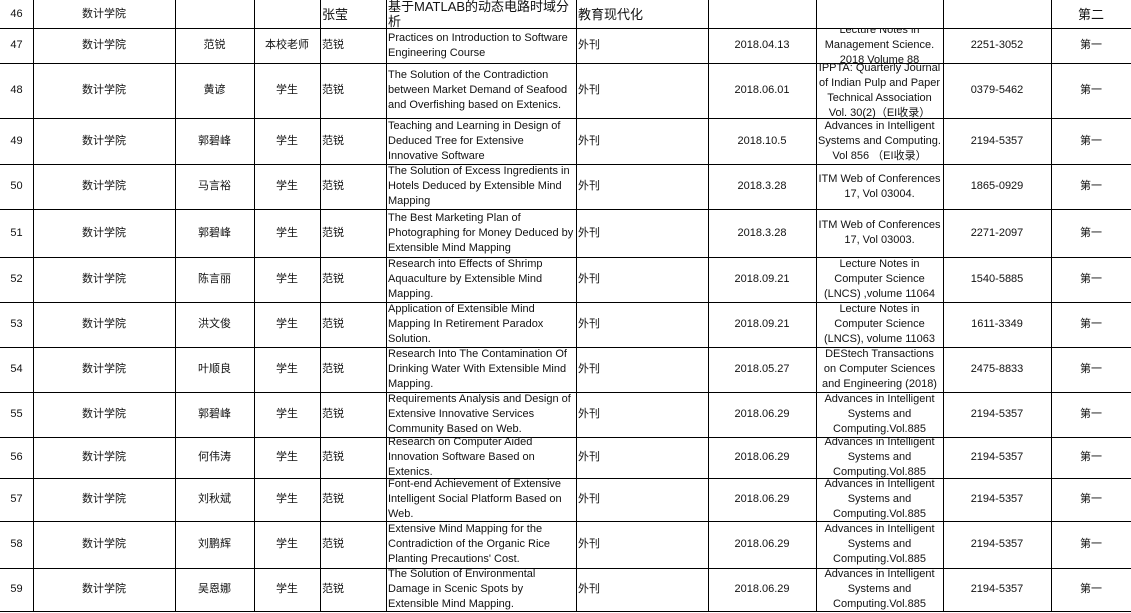 This screenshot has width=1131, height=613. I want to click on cell-index: 55, so click(17, 414).